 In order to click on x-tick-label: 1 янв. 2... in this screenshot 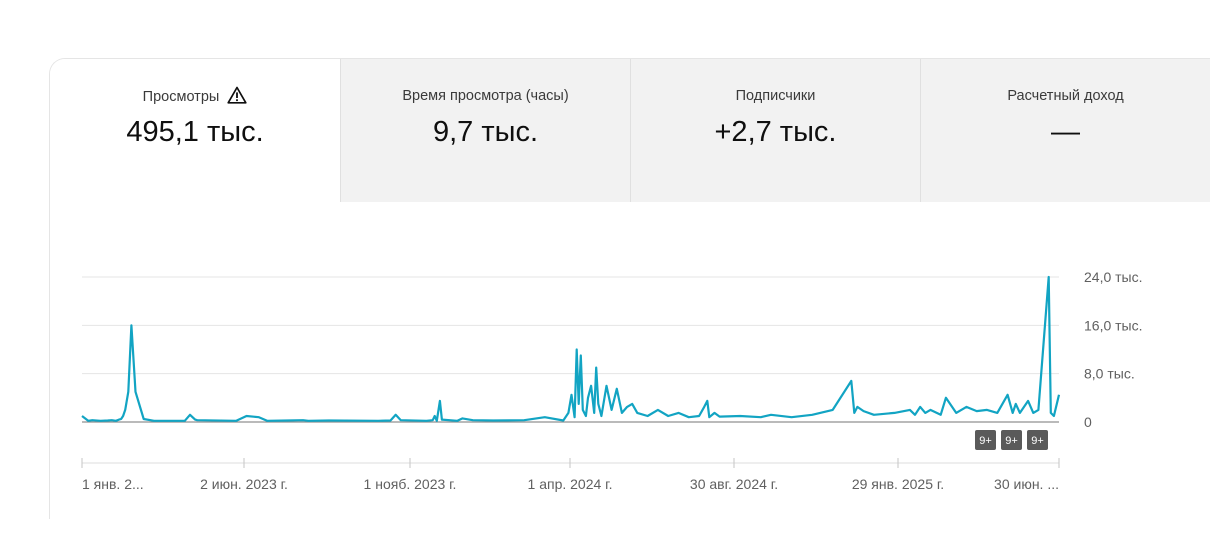, I will do `click(113, 484)`.